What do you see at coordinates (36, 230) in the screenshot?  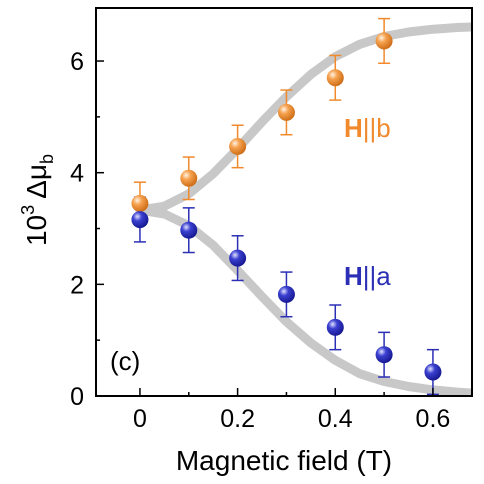 I see `y-axis-title-prefix: 10` at bounding box center [36, 230].